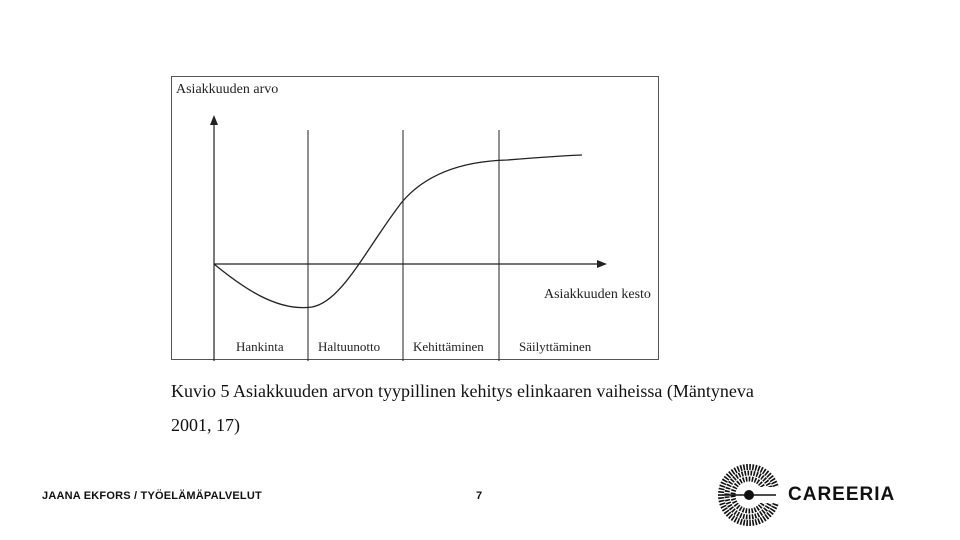 The height and width of the screenshot is (540, 960). What do you see at coordinates (448, 346) in the screenshot?
I see `phase-label-kehittaminen: Kehittäminen` at bounding box center [448, 346].